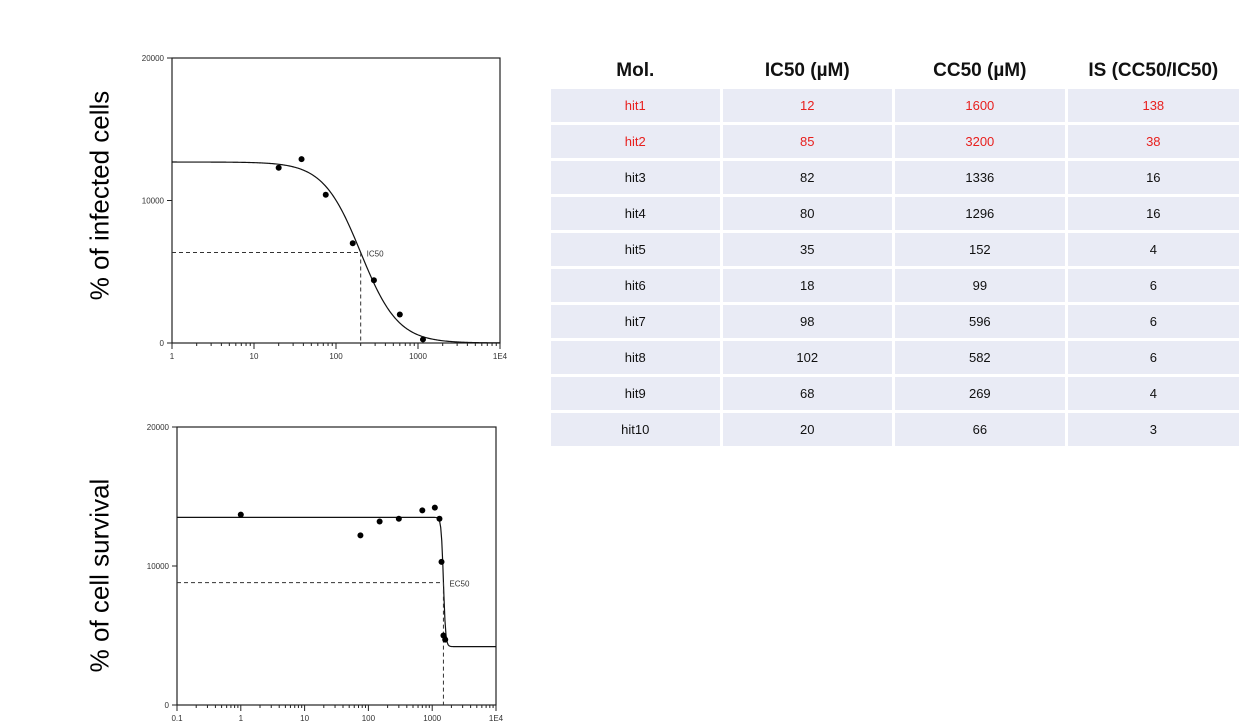 The height and width of the screenshot is (721, 1242). I want to click on cell-ic50: 80, so click(807, 213).